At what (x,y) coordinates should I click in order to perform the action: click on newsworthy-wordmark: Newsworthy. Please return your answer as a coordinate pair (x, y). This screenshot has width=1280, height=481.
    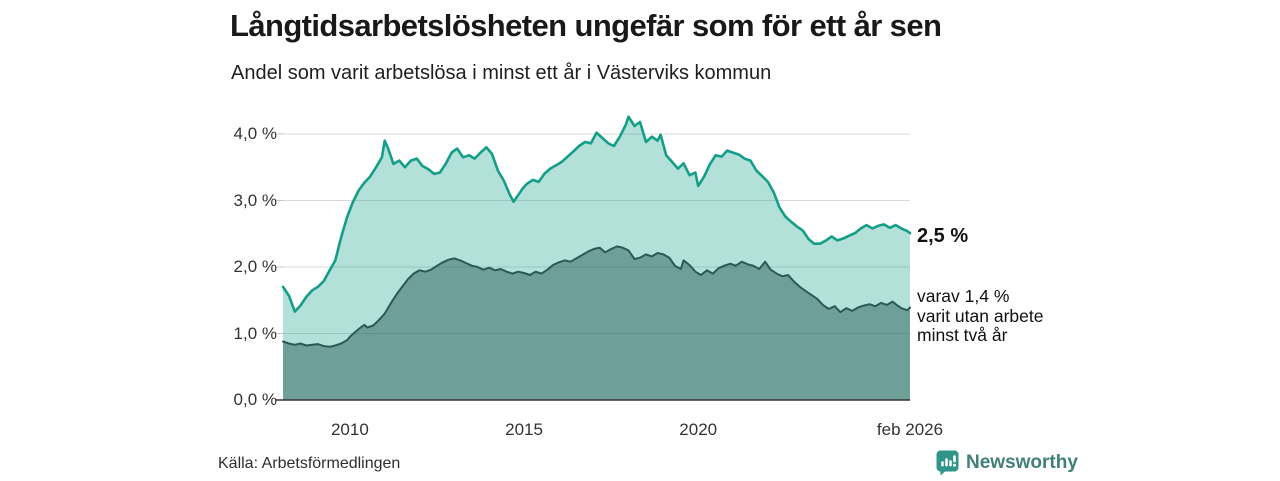
    Looking at the image, I should click on (1022, 462).